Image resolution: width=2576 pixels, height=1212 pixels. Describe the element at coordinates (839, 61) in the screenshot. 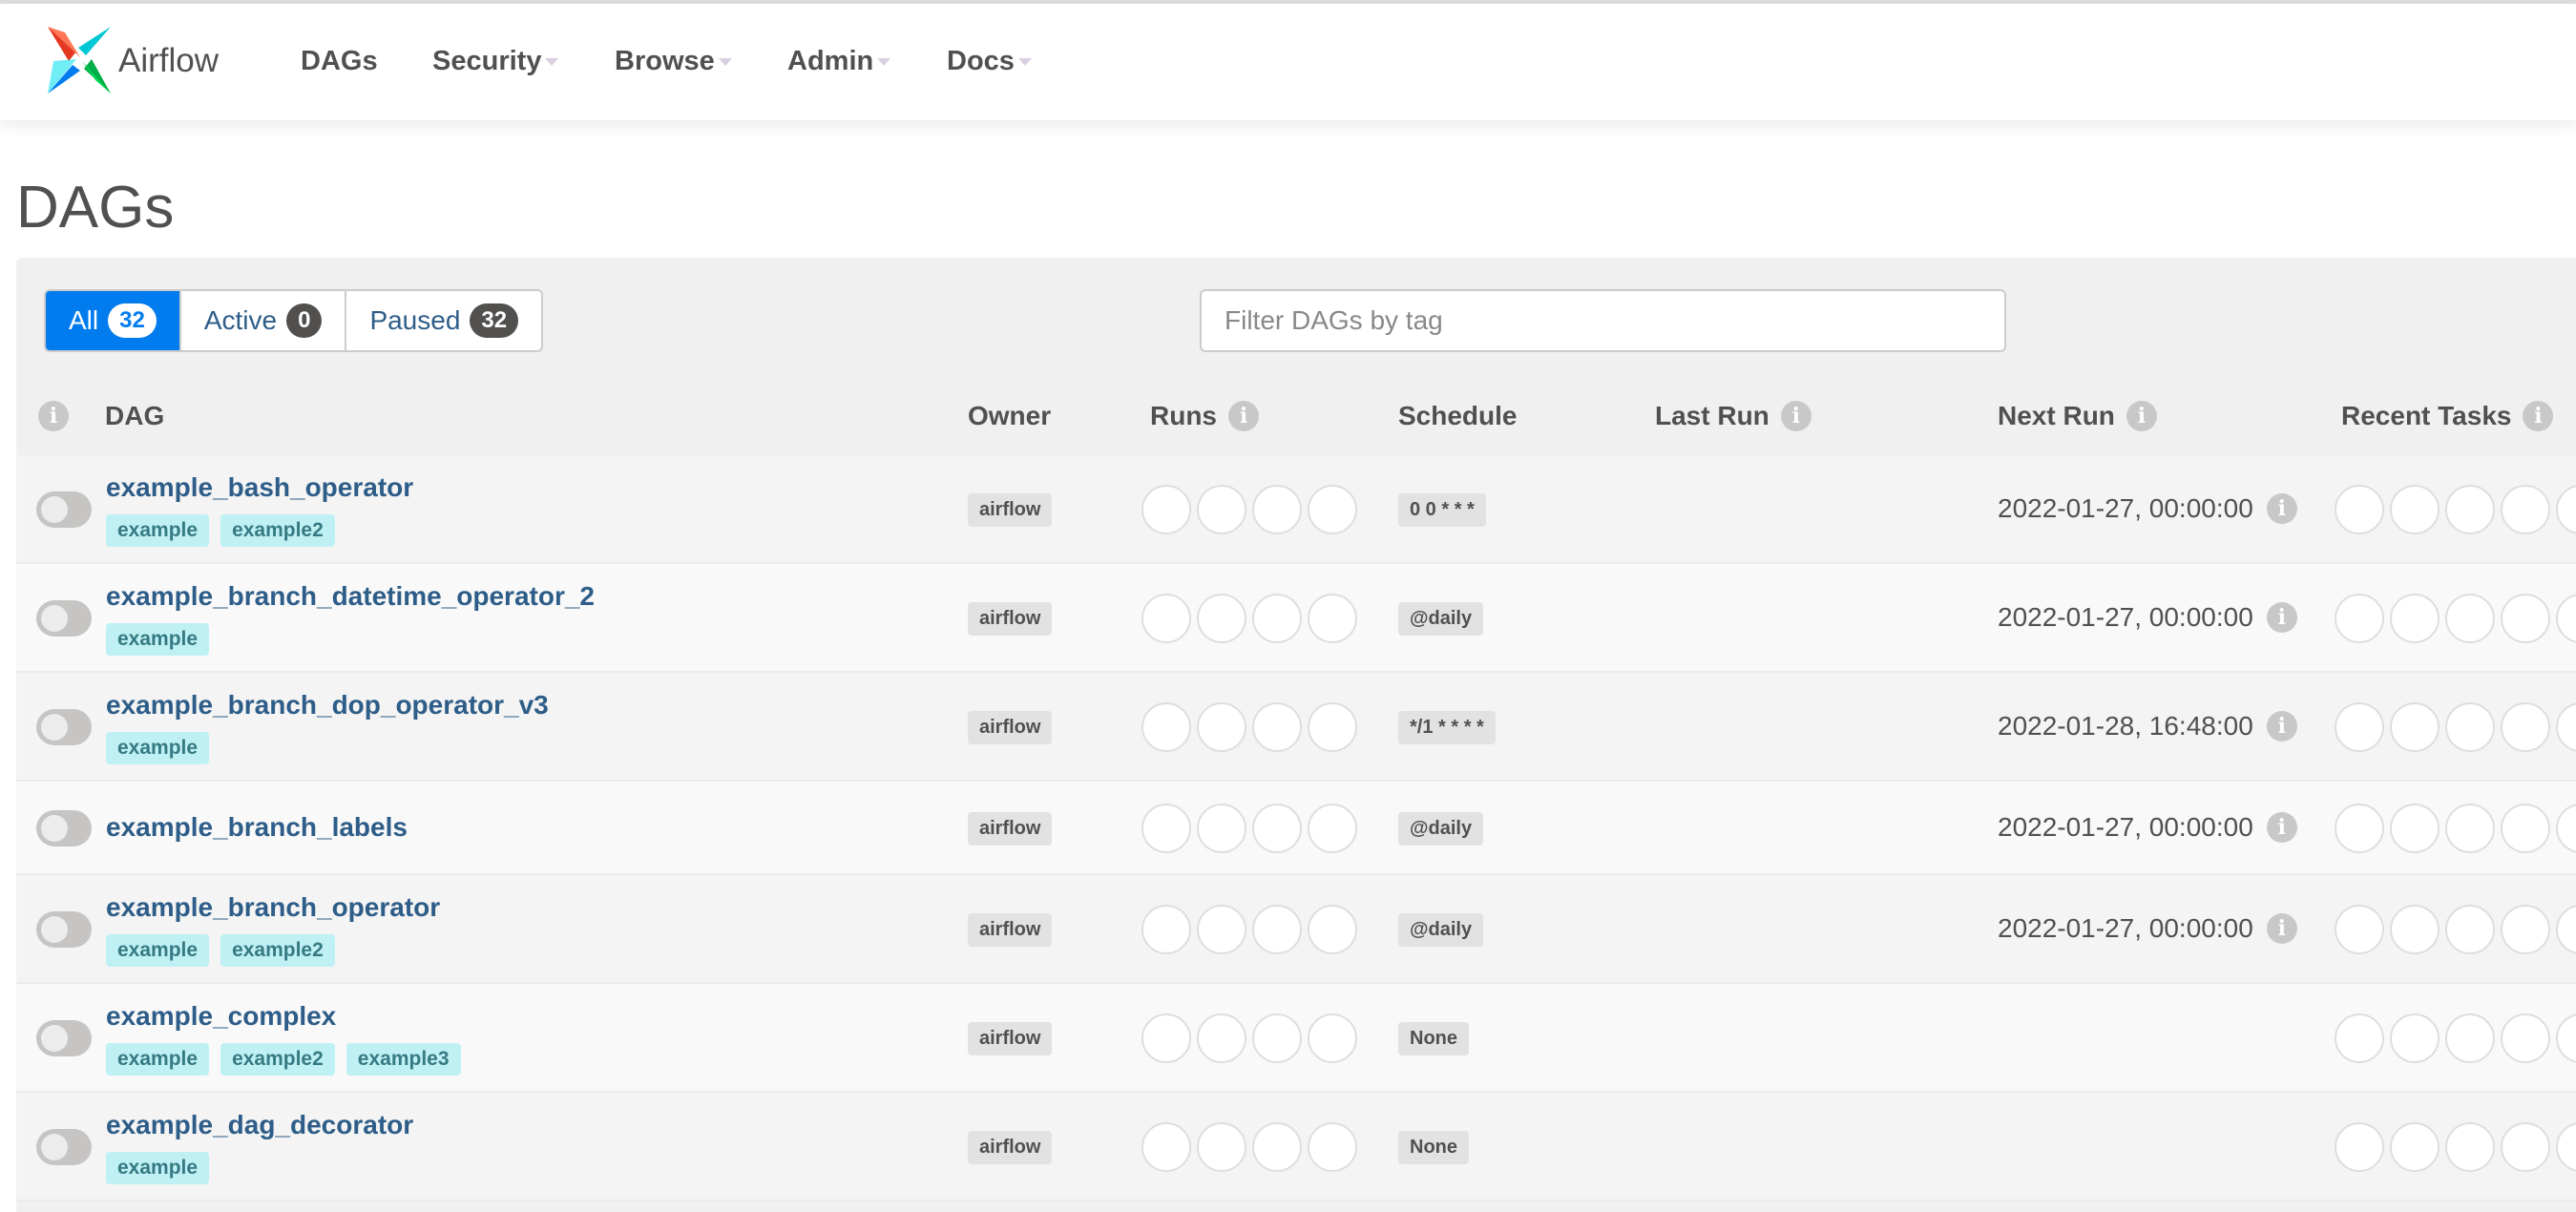

I see `nav-admin: Admin` at that location.